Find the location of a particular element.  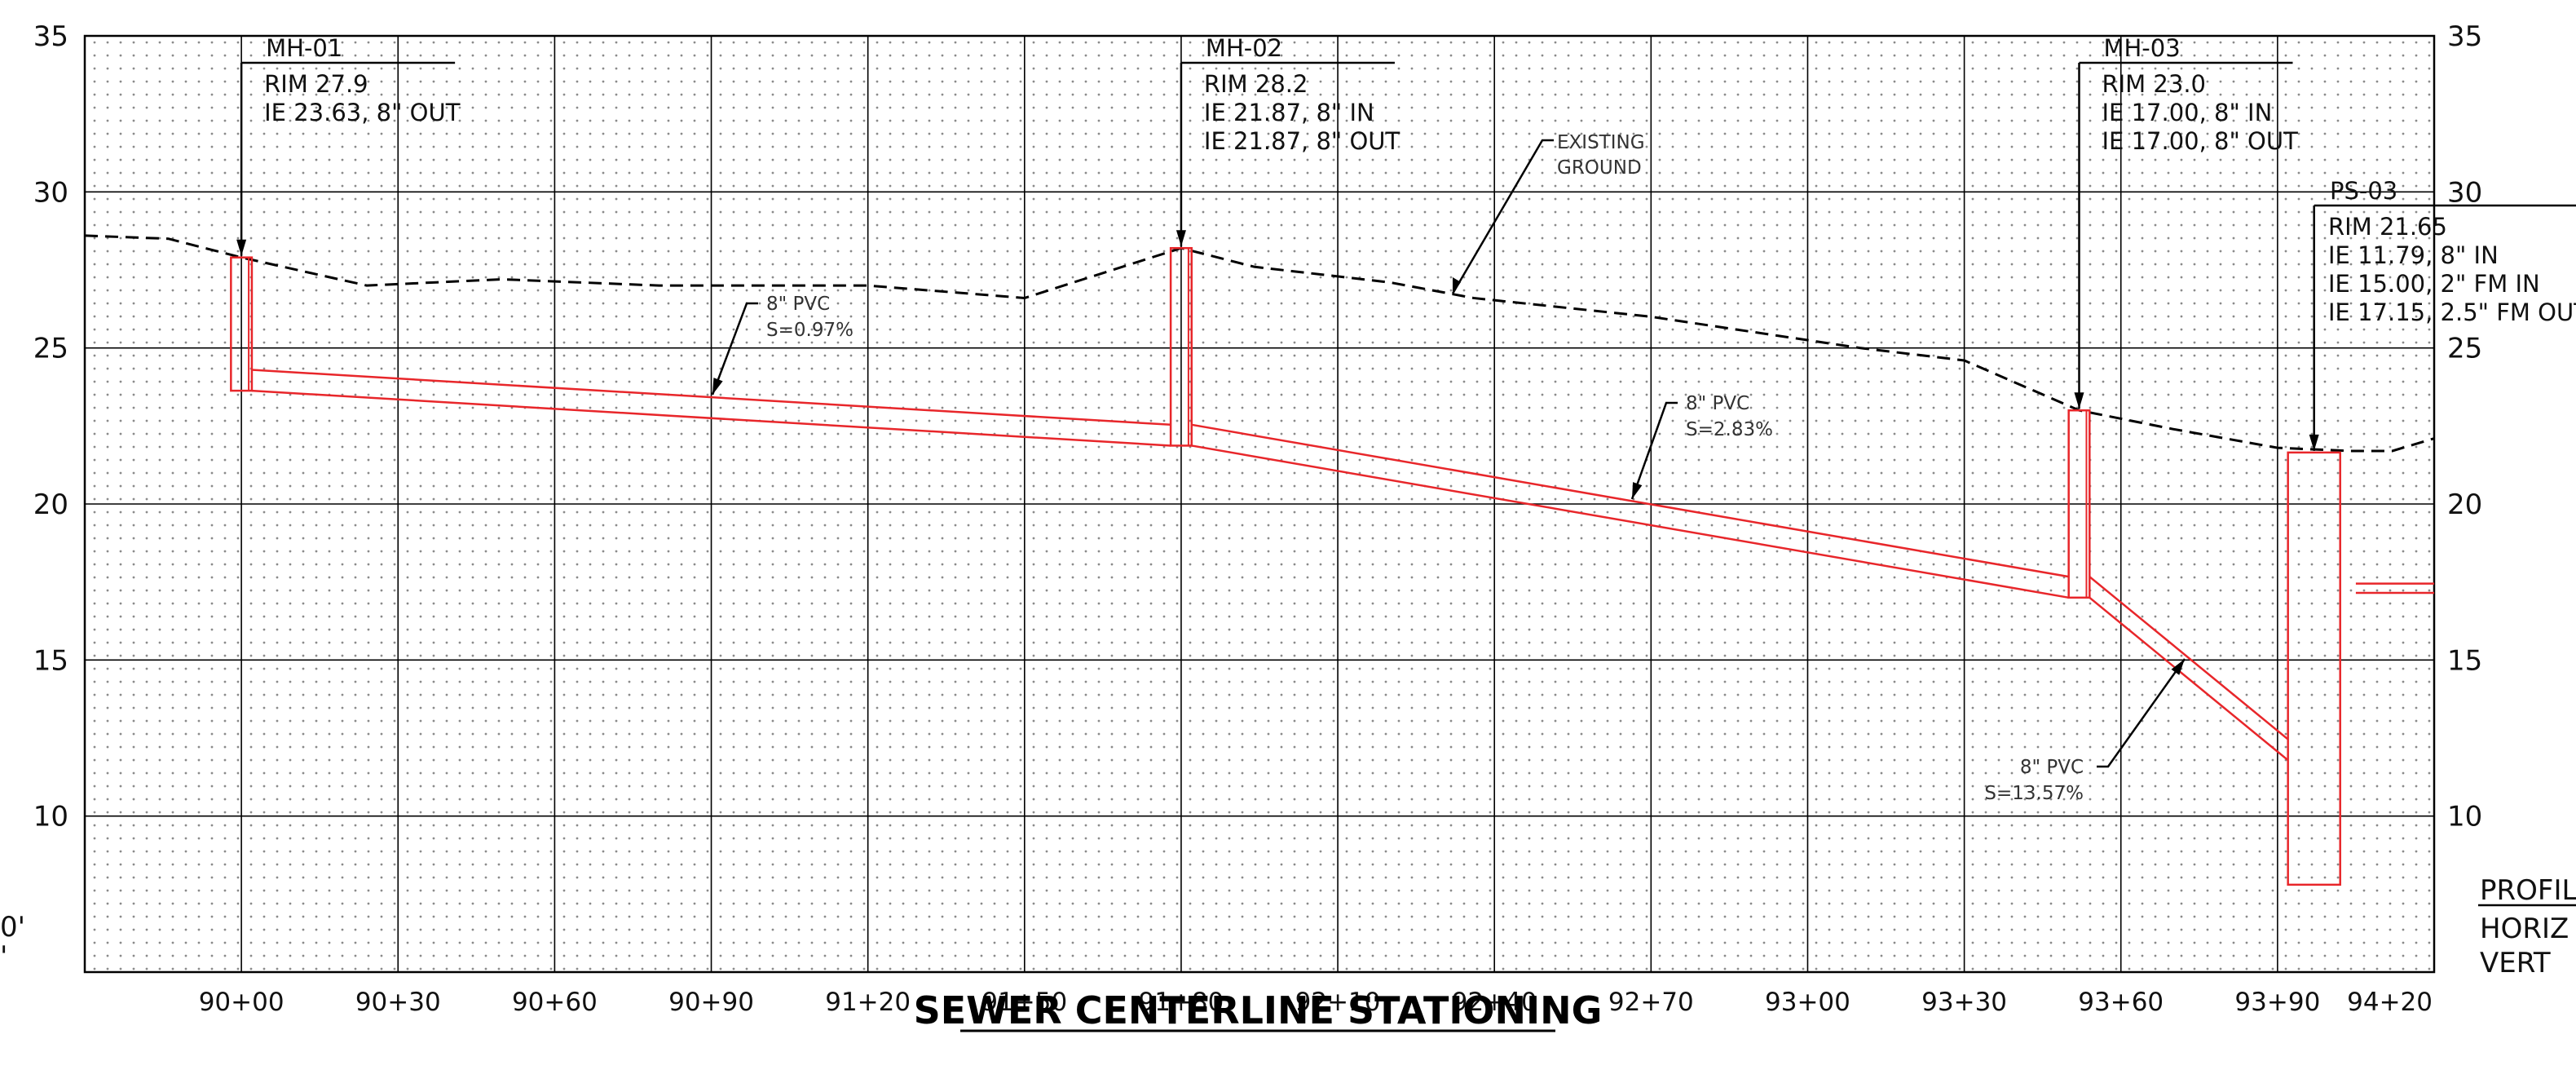

structure-id-mh-01: MH-01 is located at coordinates (304, 48).